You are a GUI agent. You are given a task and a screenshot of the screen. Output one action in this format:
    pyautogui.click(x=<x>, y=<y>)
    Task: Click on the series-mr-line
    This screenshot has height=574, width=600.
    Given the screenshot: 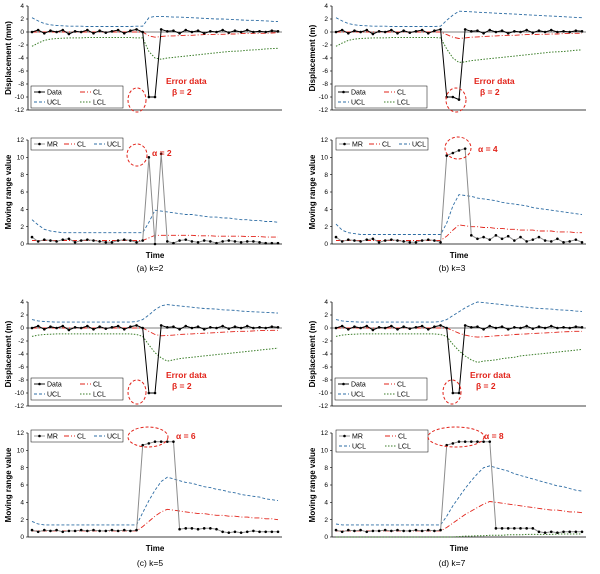 What is the action you would take?
    pyautogui.click(x=154, y=199)
    